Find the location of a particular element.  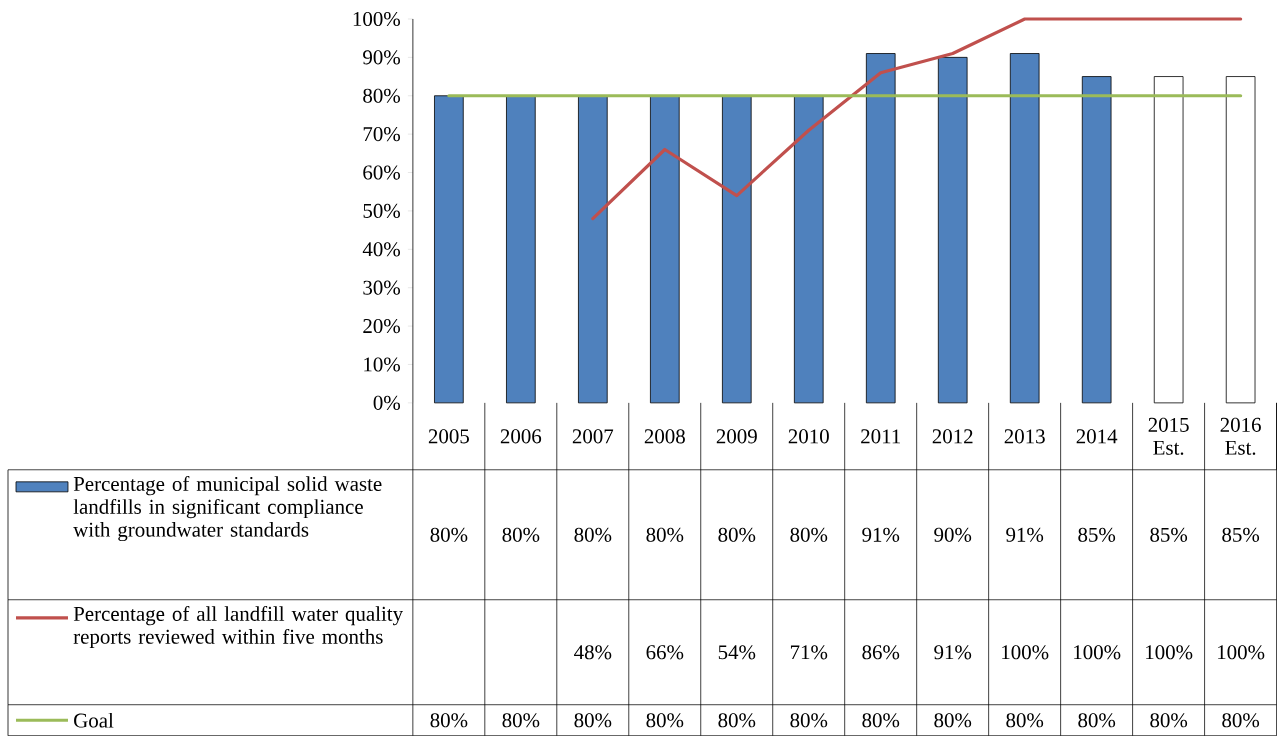

x-tick-label: 2005 is located at coordinates (448, 436).